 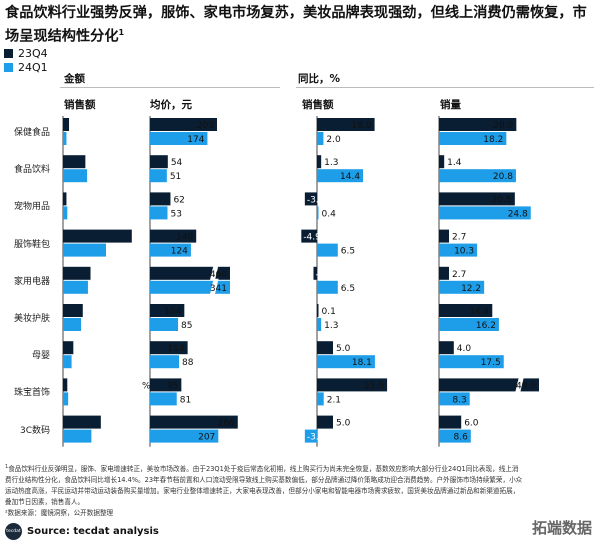 I want to click on data-label: 21.9, so click(x=374, y=386).